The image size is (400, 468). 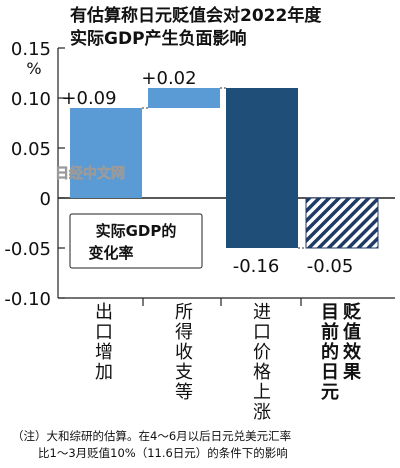 I want to click on footnote-line-1: （注）大和综研的估算。在4～6月以后日元兑美元汇率, so click(x=152, y=436).